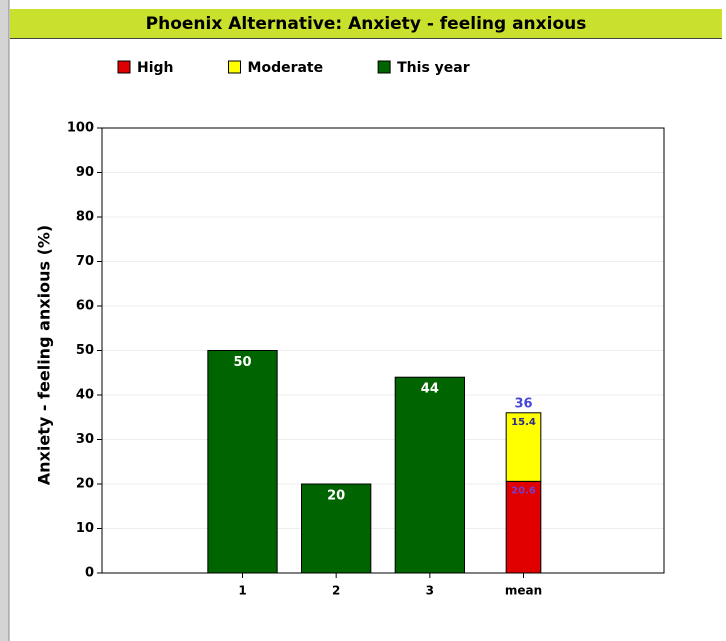 The height and width of the screenshot is (641, 726). What do you see at coordinates (430, 389) in the screenshot?
I see `bar-label: 44` at bounding box center [430, 389].